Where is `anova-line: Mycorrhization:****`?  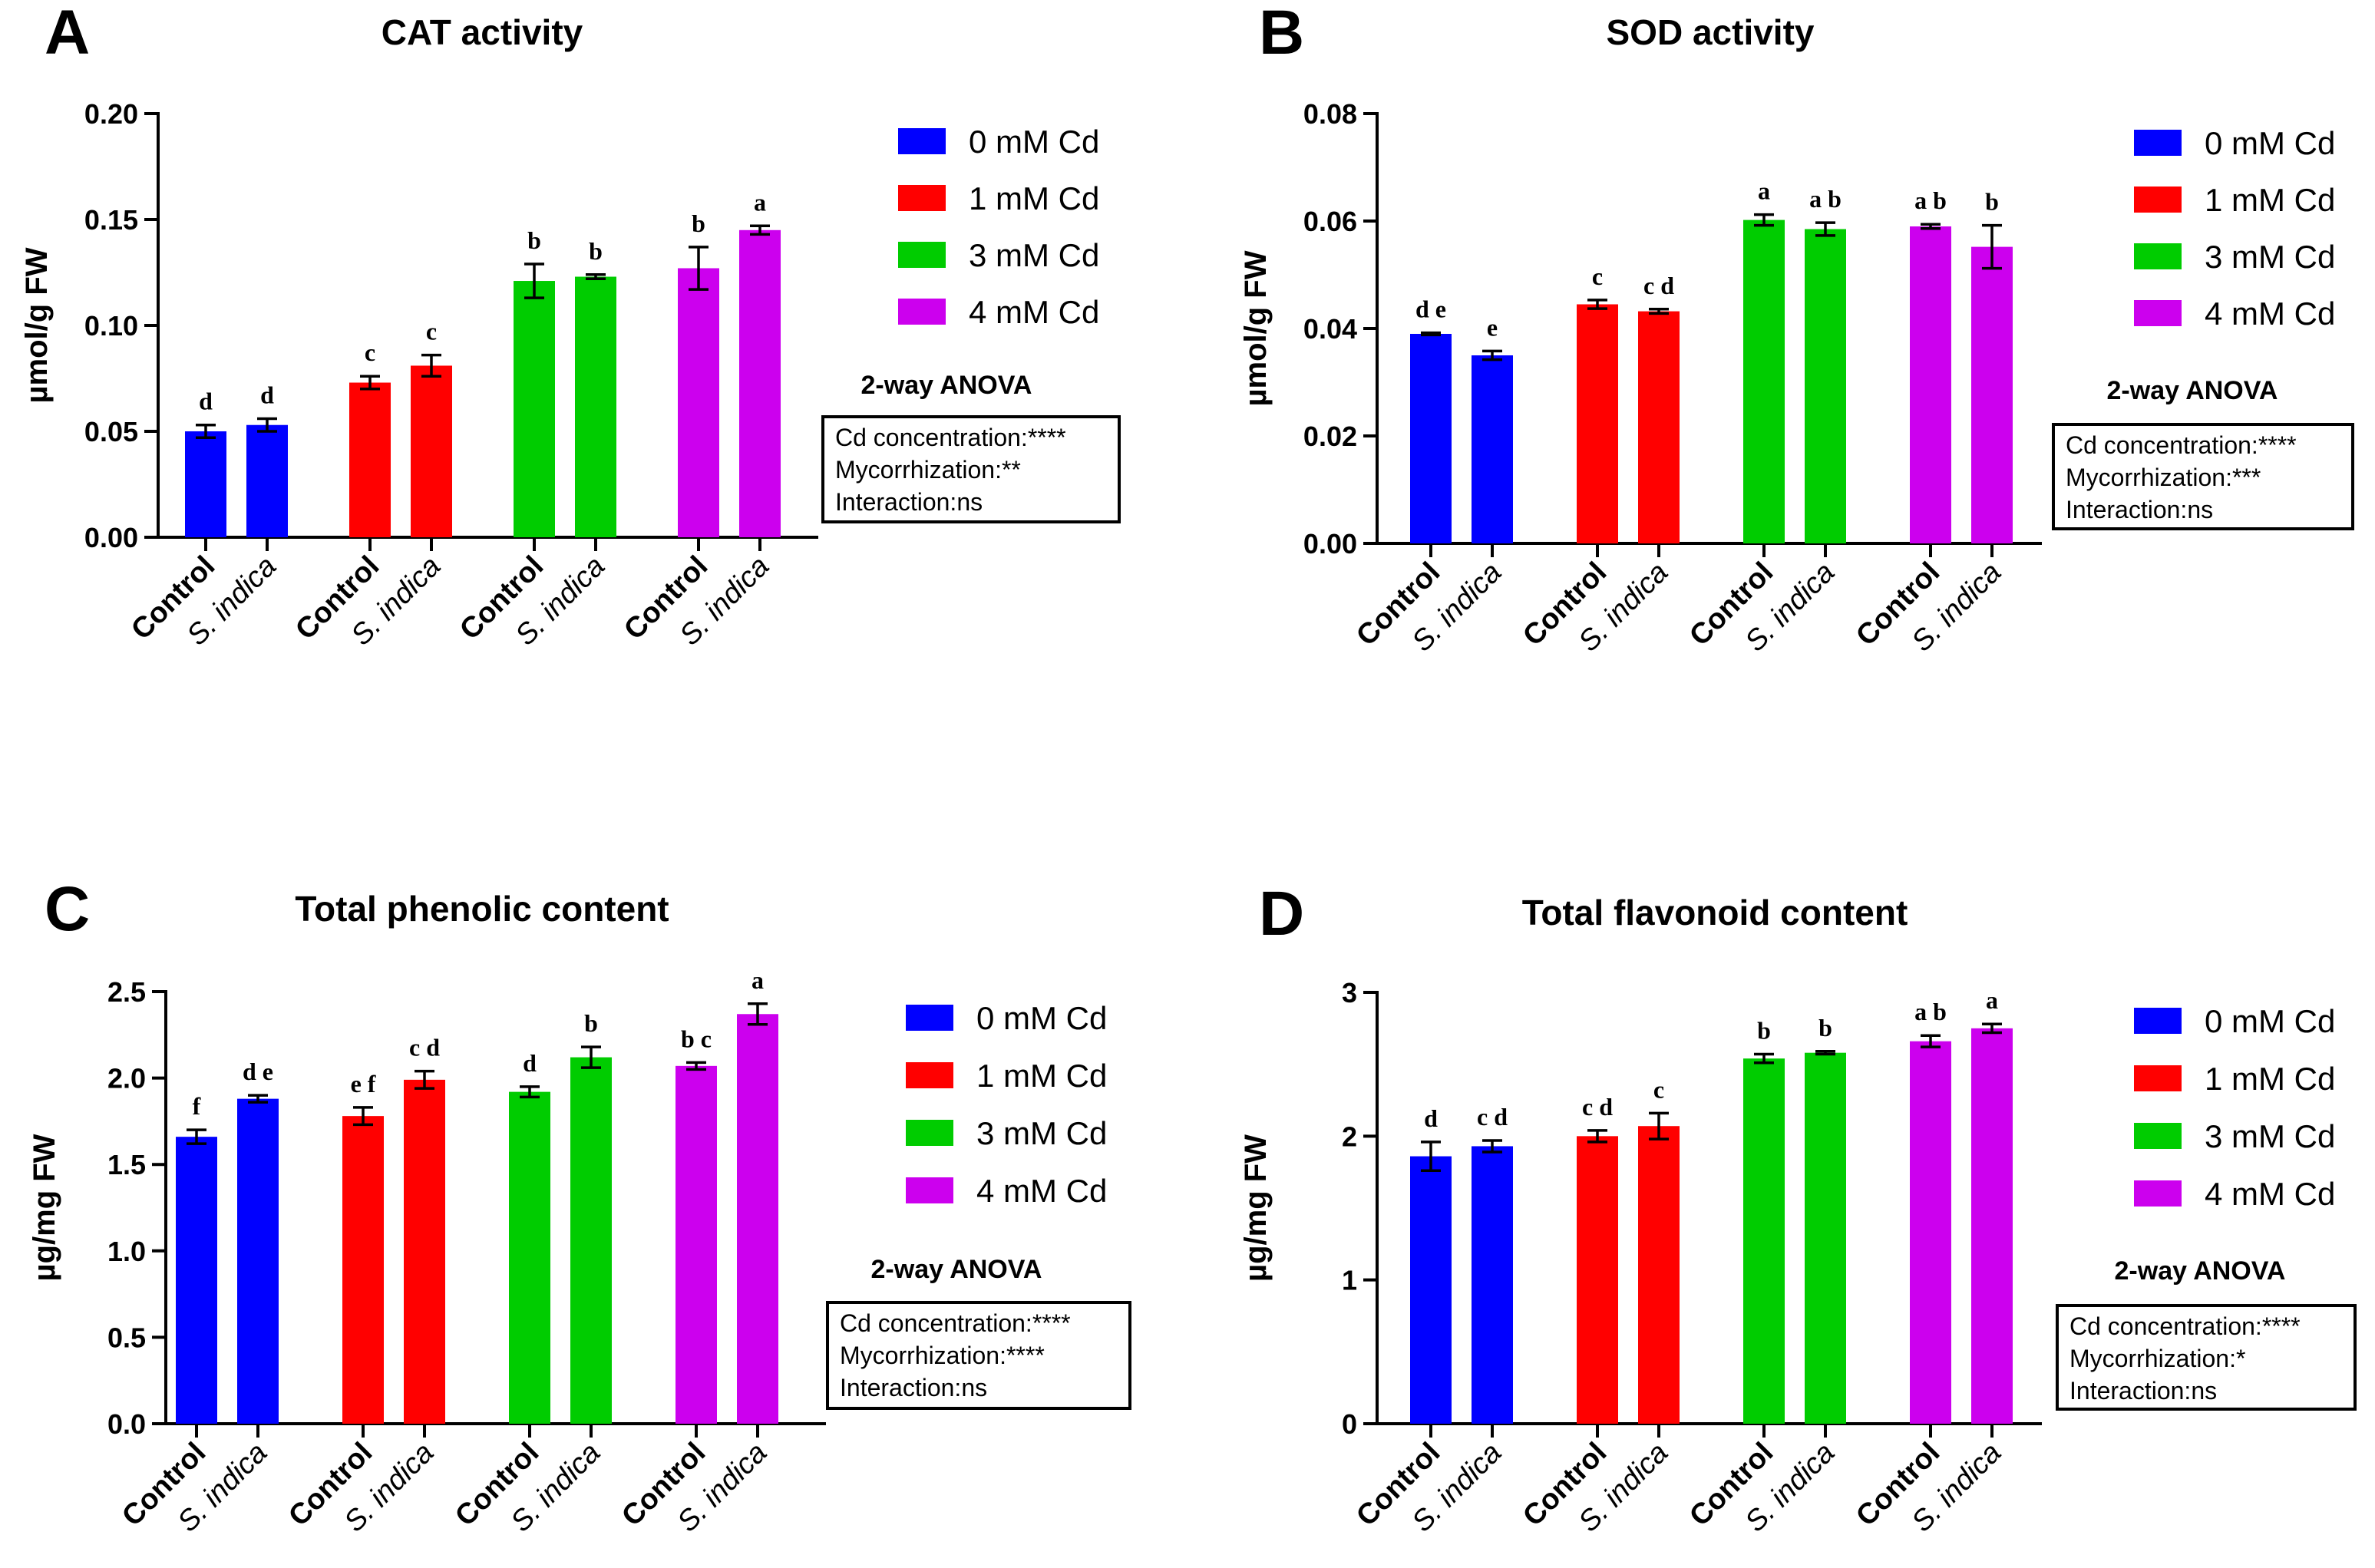 anova-line: Mycorrhization:**** is located at coordinates (943, 1355).